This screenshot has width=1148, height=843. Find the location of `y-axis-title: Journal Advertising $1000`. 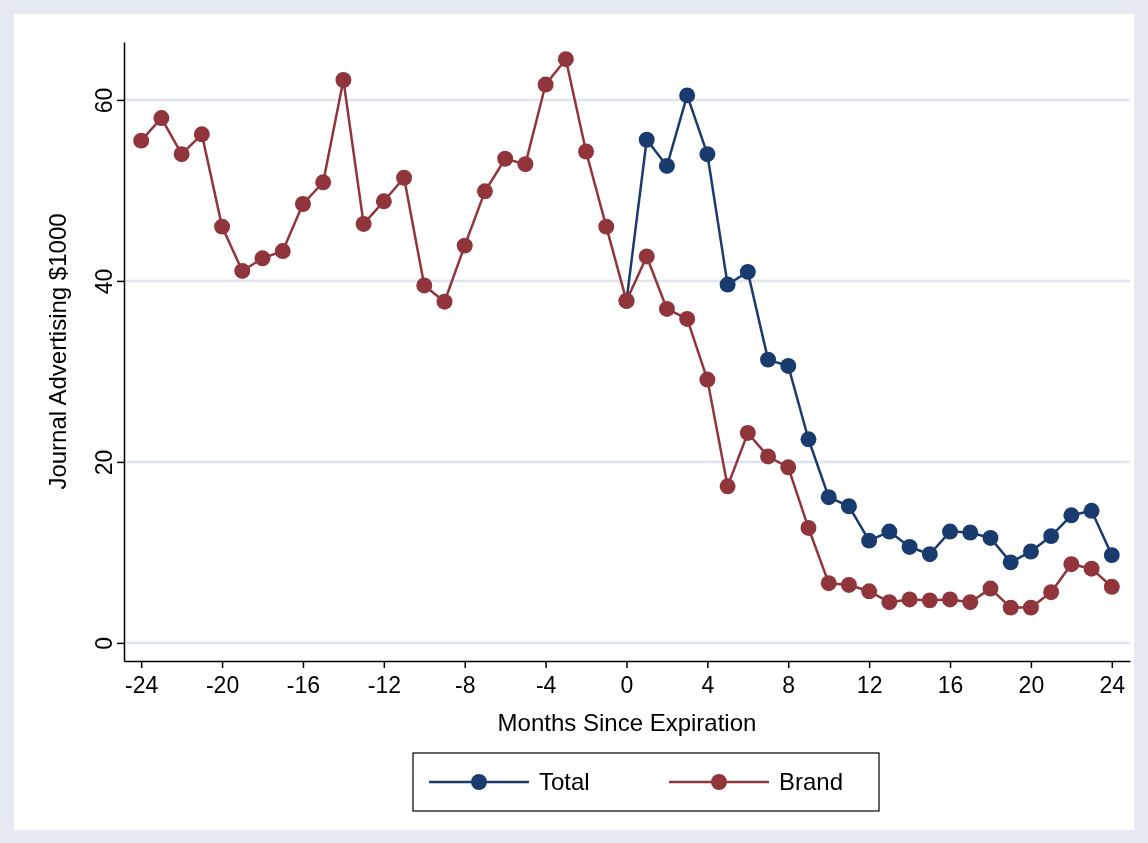

y-axis-title: Journal Advertising $1000 is located at coordinates (57, 351).